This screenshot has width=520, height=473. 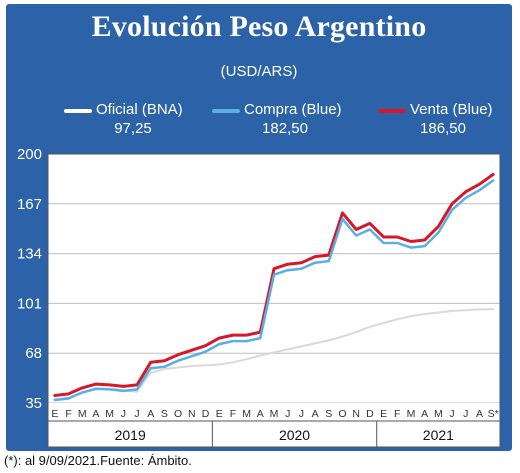 What do you see at coordinates (98, 460) in the screenshot?
I see `footnote: (*): al 9/09/2021.Fuente: Ámbito.` at bounding box center [98, 460].